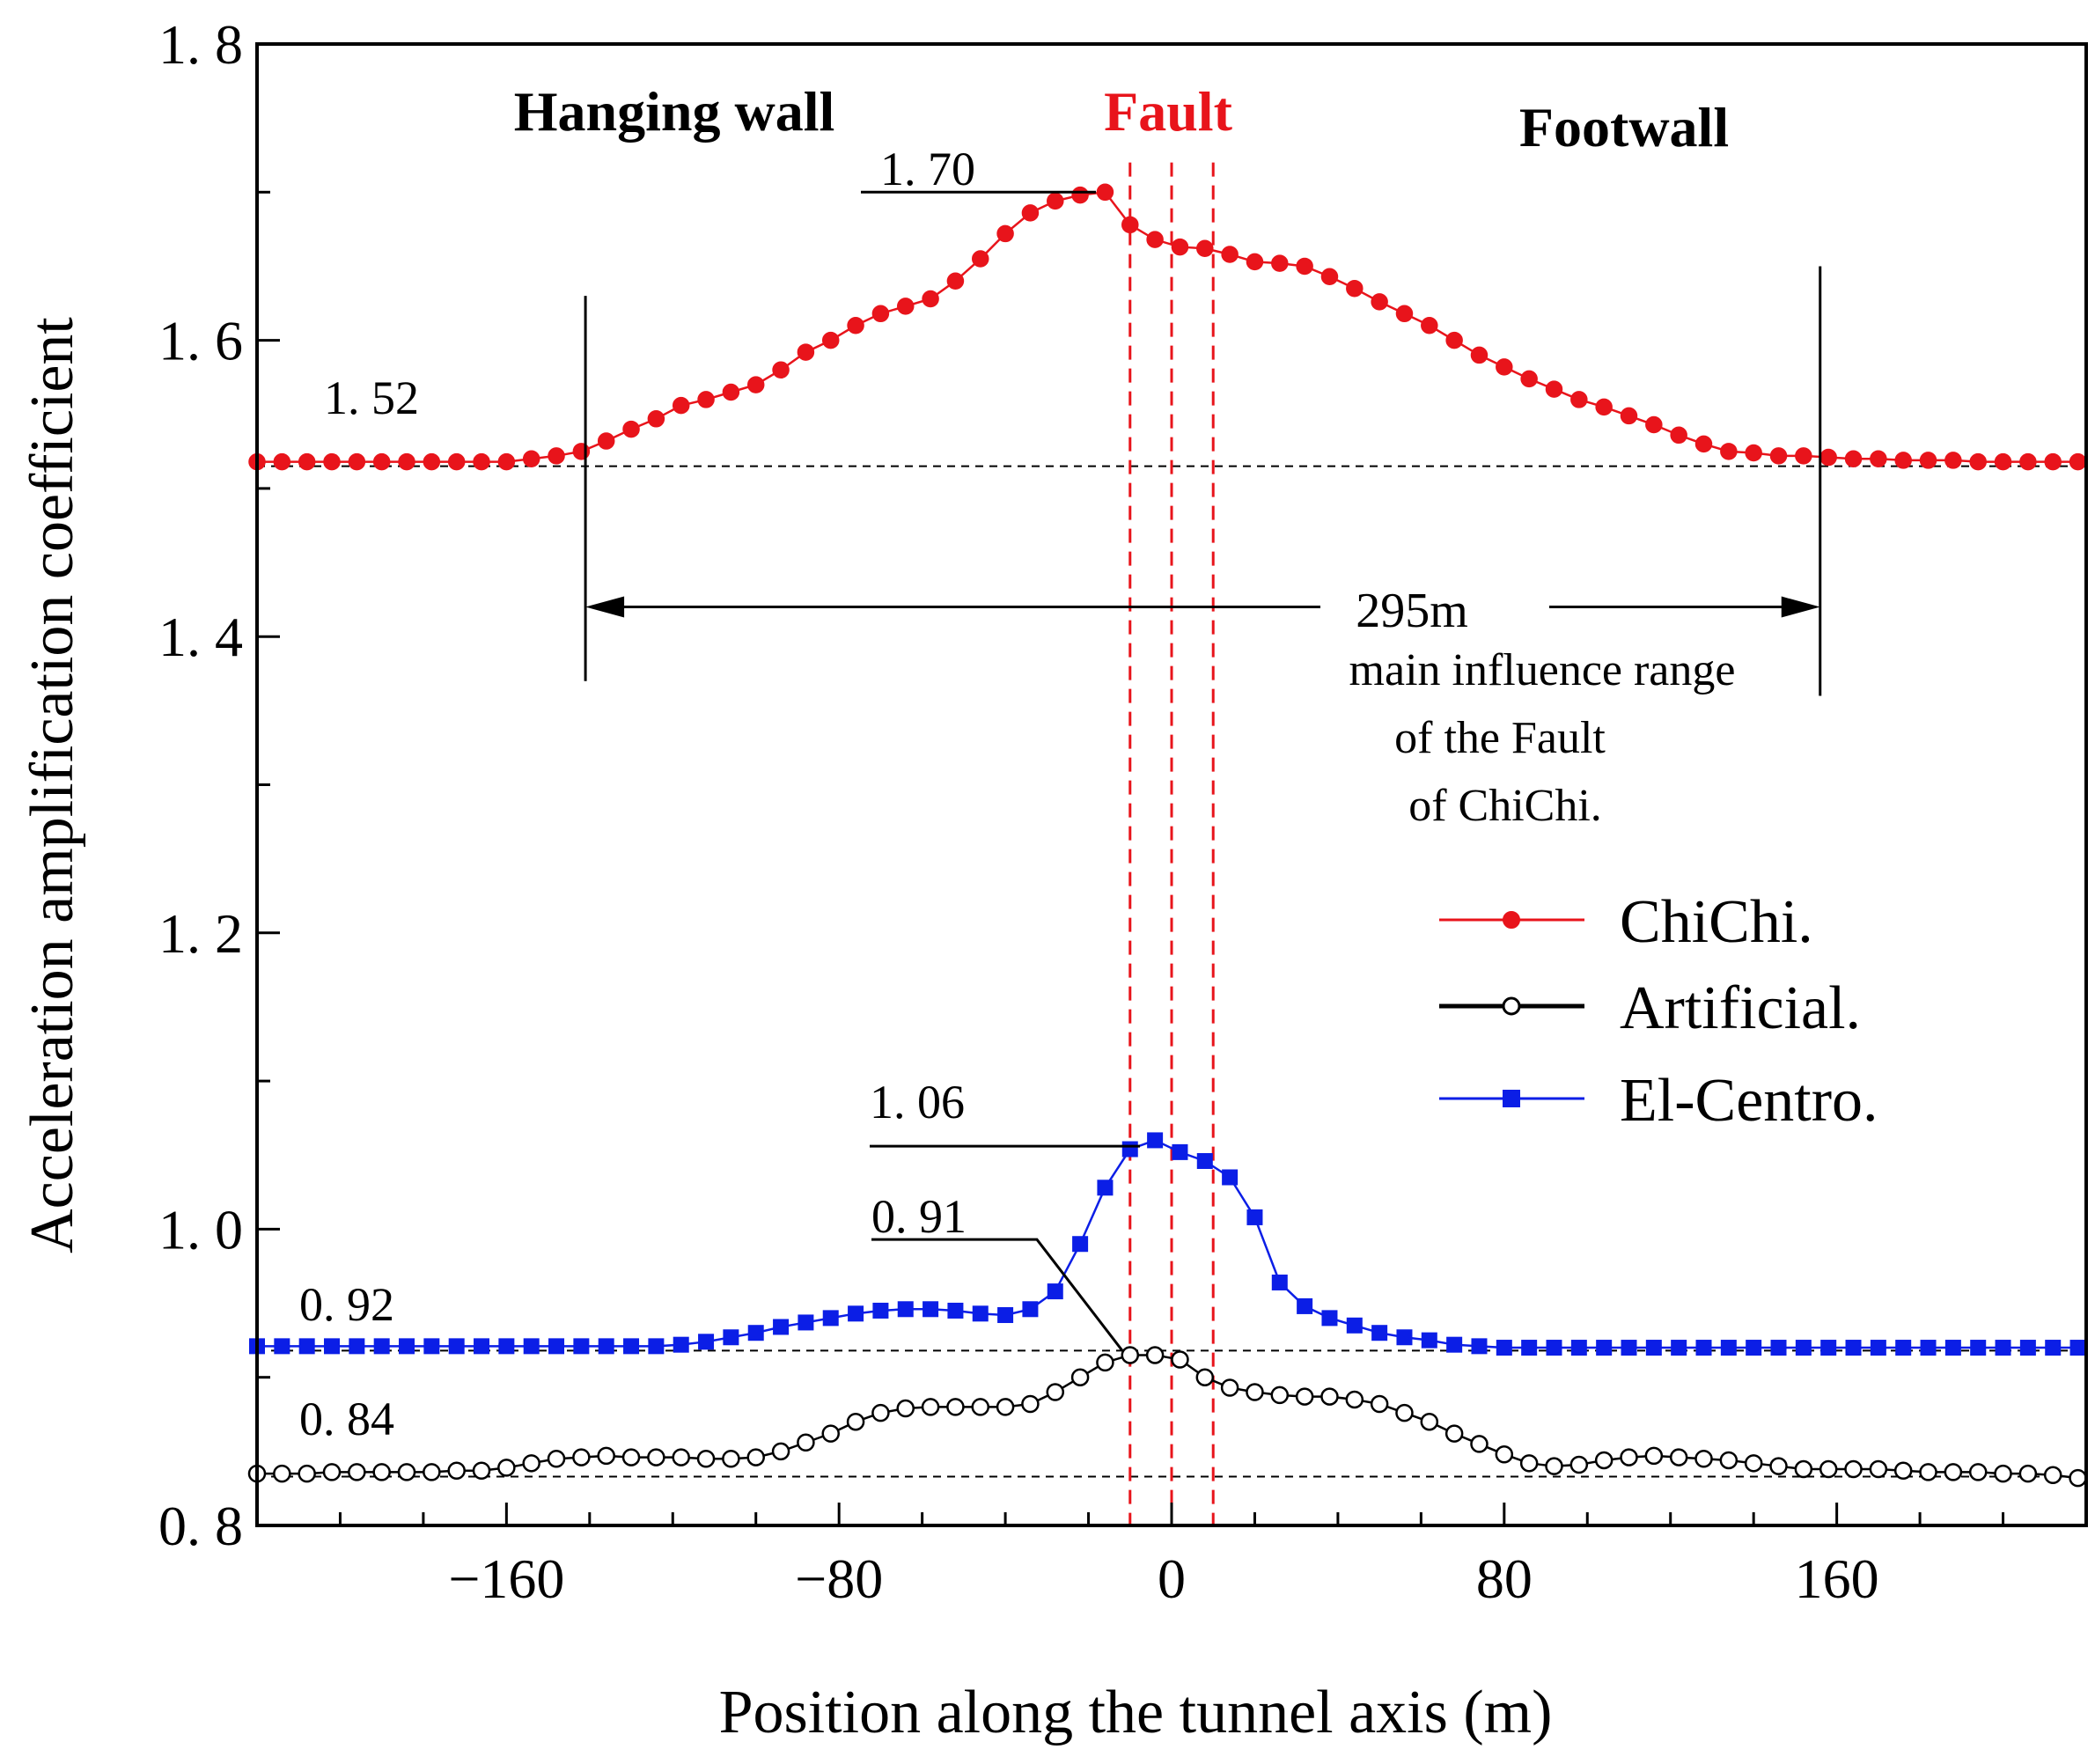 Image resolution: width=2095 pixels, height=1764 pixels. I want to click on artificial-base-value: 0. 84, so click(346, 1419).